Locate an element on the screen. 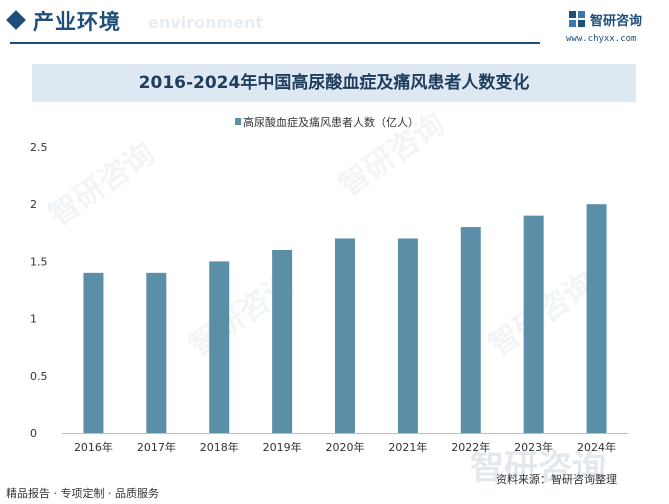 The image size is (669, 504). x-tick-label: 2016年 is located at coordinates (93, 447).